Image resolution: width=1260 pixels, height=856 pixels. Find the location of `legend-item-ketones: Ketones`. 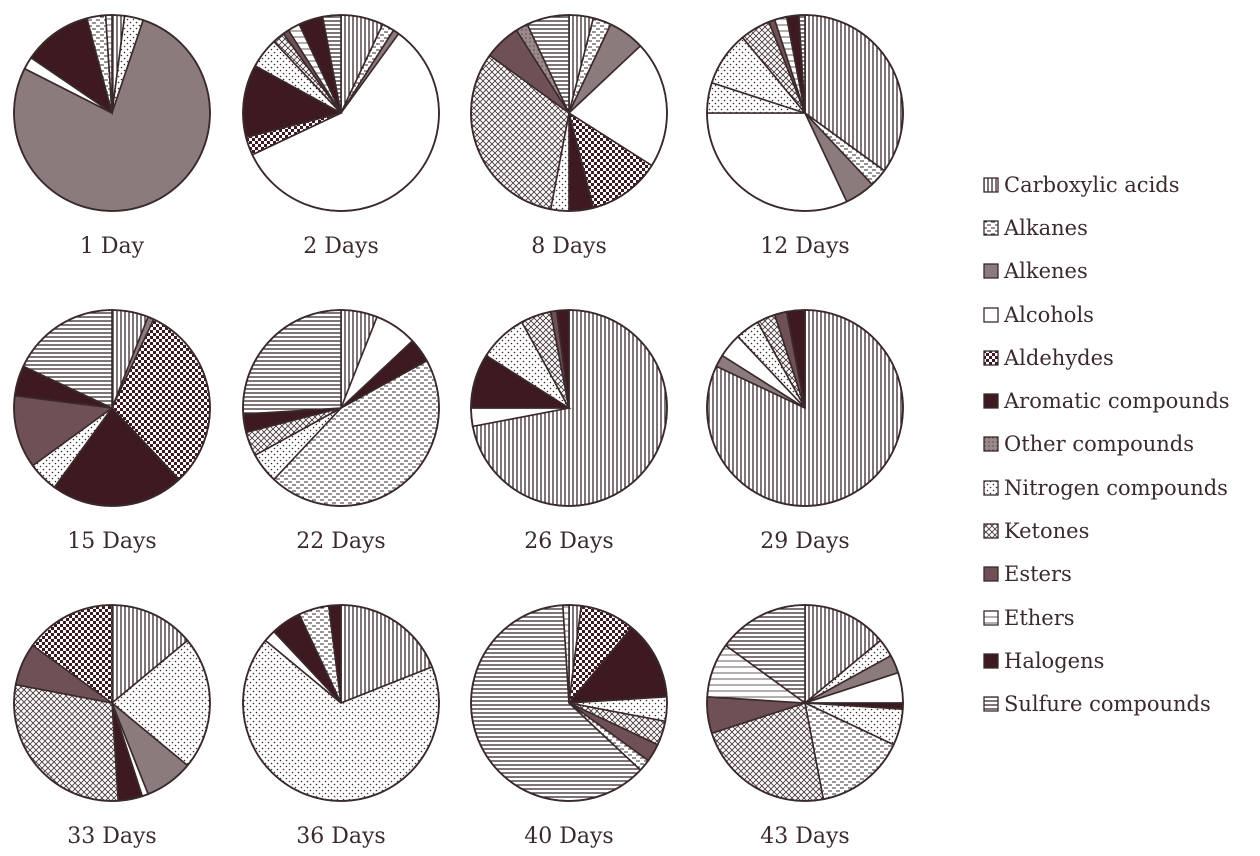

legend-item-ketones: Ketones is located at coordinates (1106, 530).